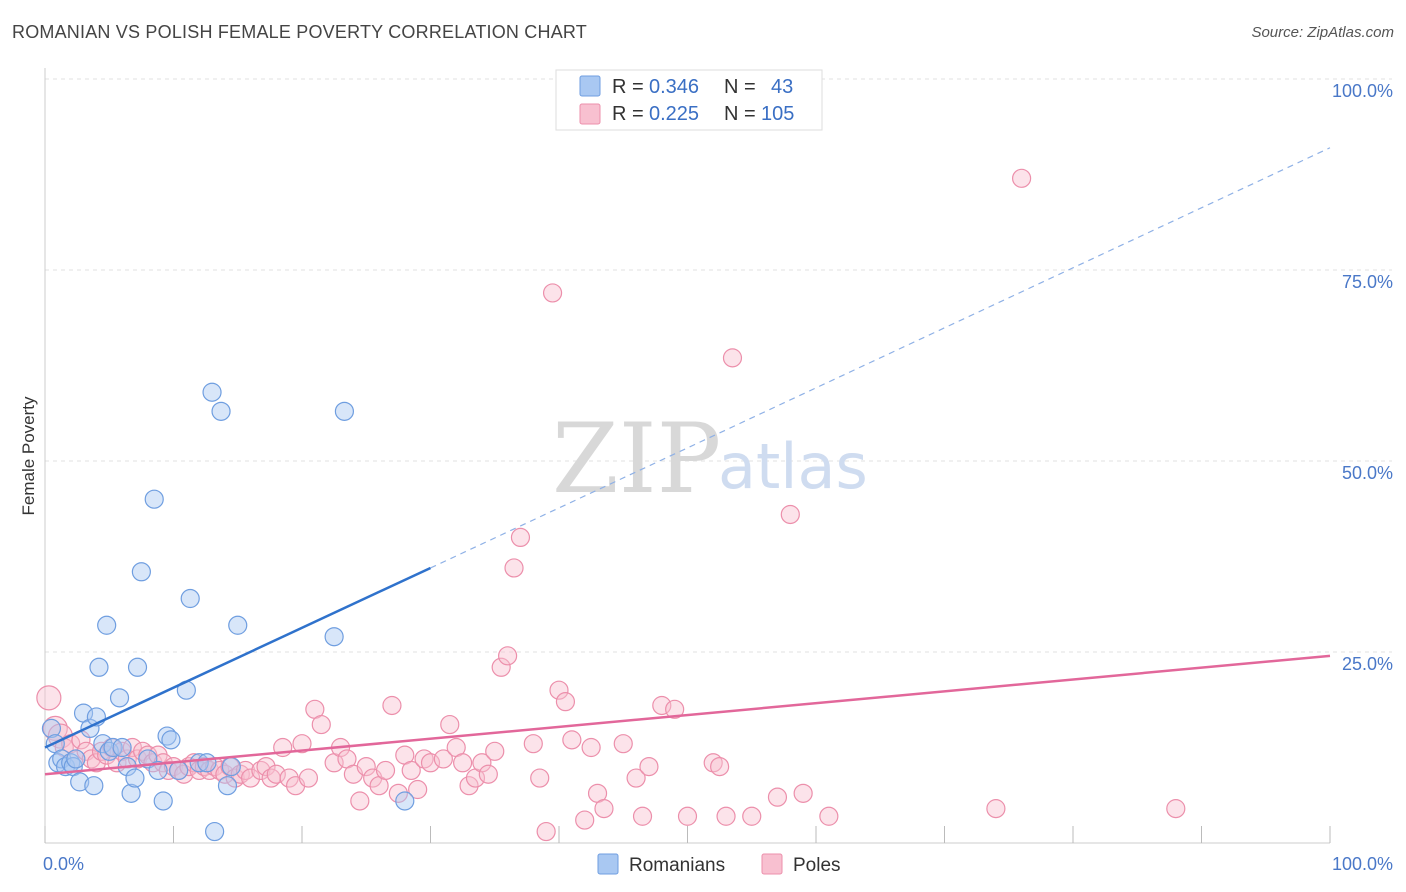  What do you see at coordinates (1362, 864) in the screenshot?
I see `x-tick-label-max: 100.0%` at bounding box center [1362, 864].